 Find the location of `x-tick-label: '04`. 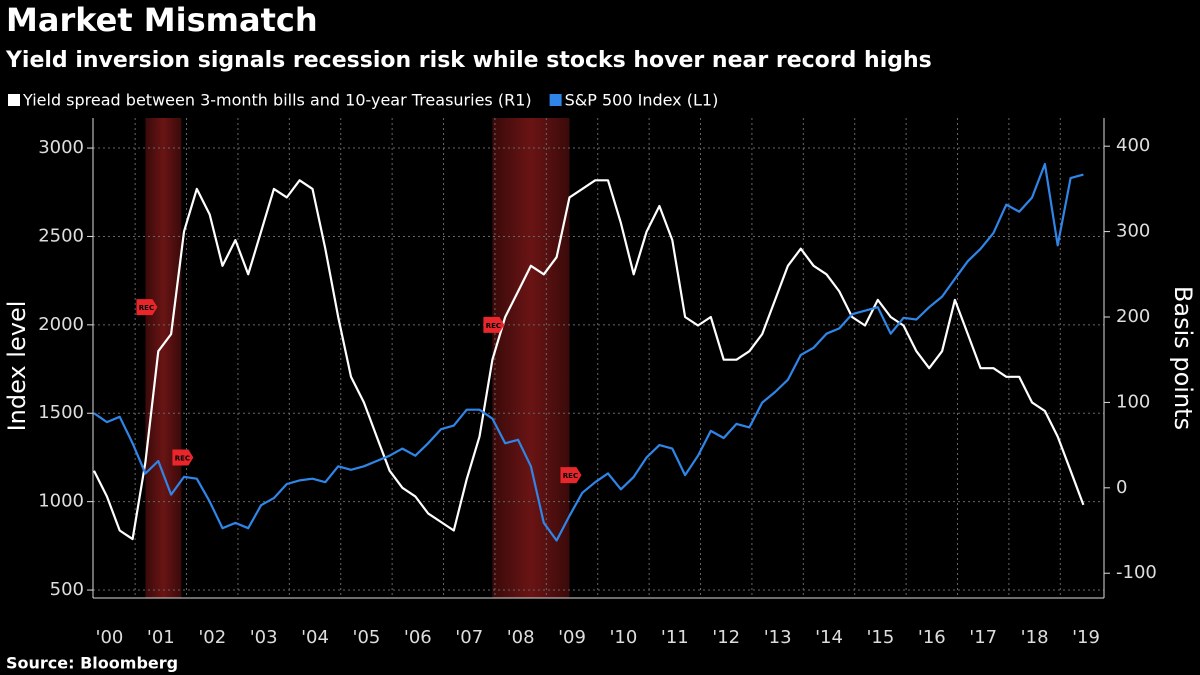

x-tick-label: '04 is located at coordinates (315, 637).